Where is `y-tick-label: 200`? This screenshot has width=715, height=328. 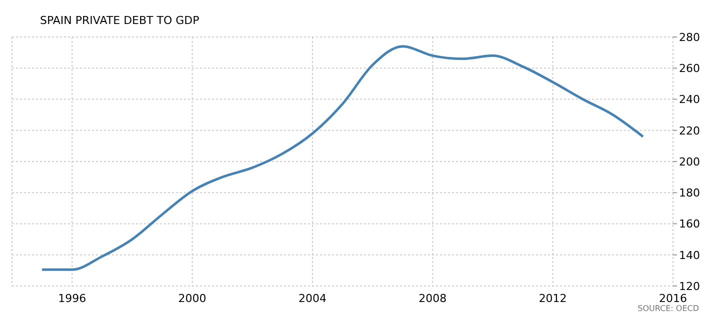 y-tick-label: 200 is located at coordinates (689, 161).